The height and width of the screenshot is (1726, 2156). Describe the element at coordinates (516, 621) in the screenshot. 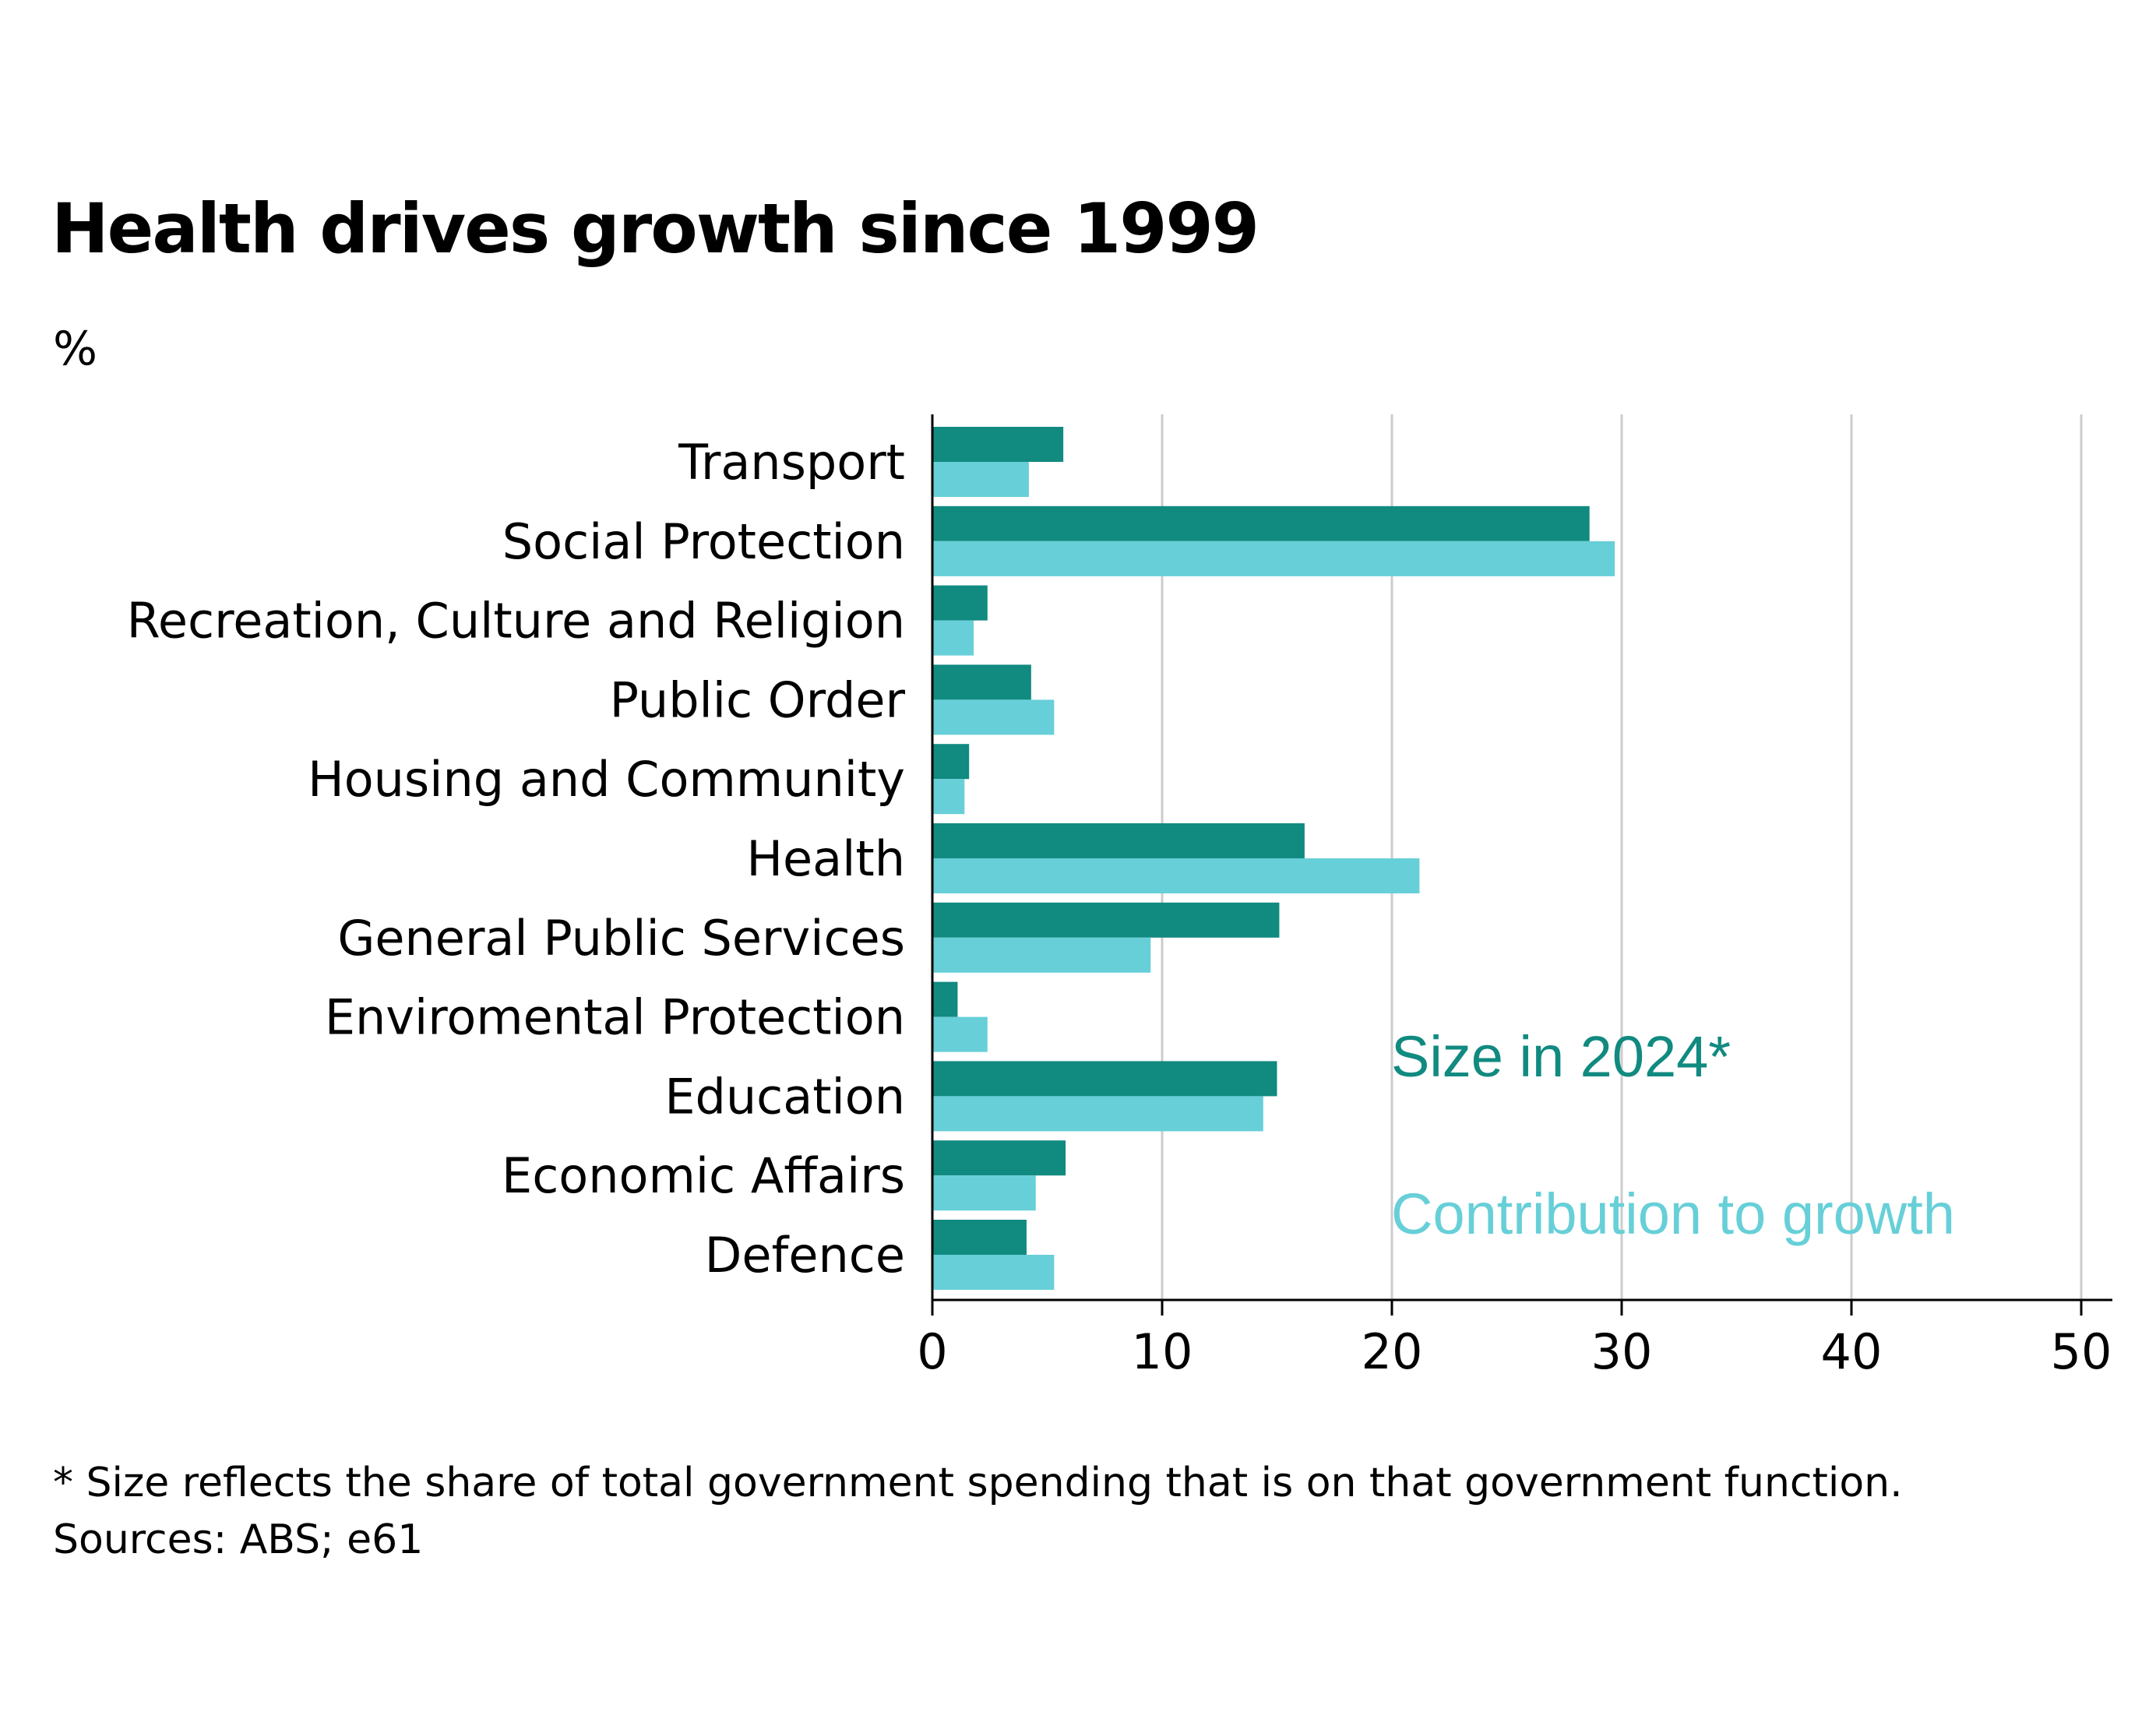

I see `category-label: Recreation, Culture and Religion` at that location.